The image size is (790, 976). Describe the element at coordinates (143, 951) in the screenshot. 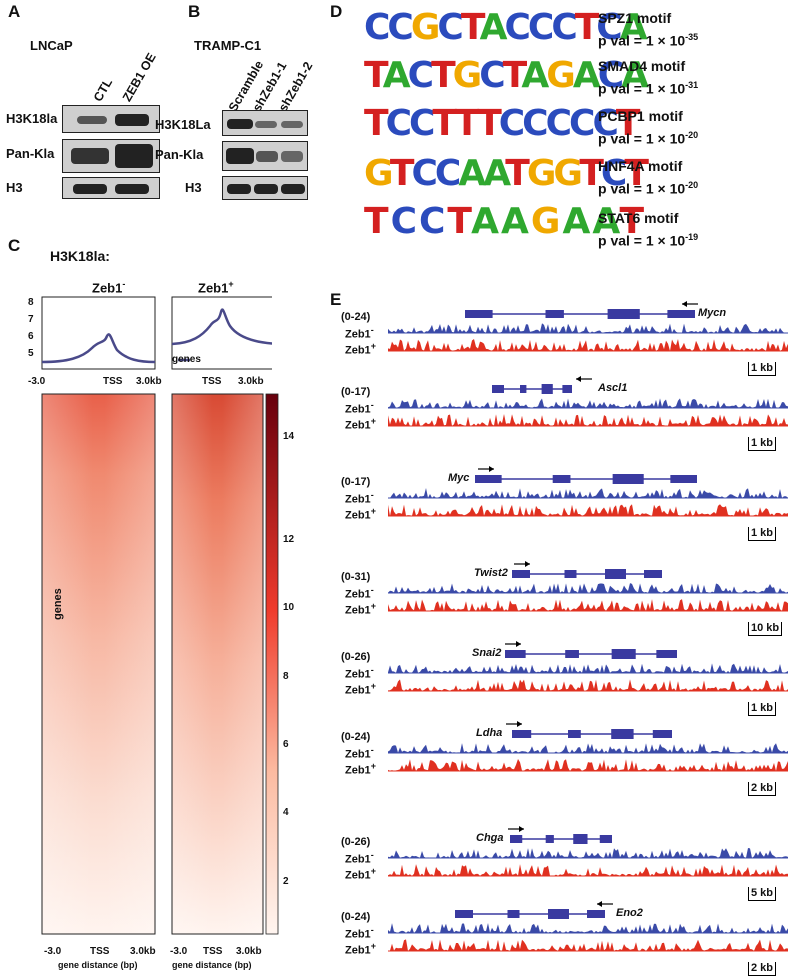

I see `heatmap-neg-x-right: 3.0kb` at that location.